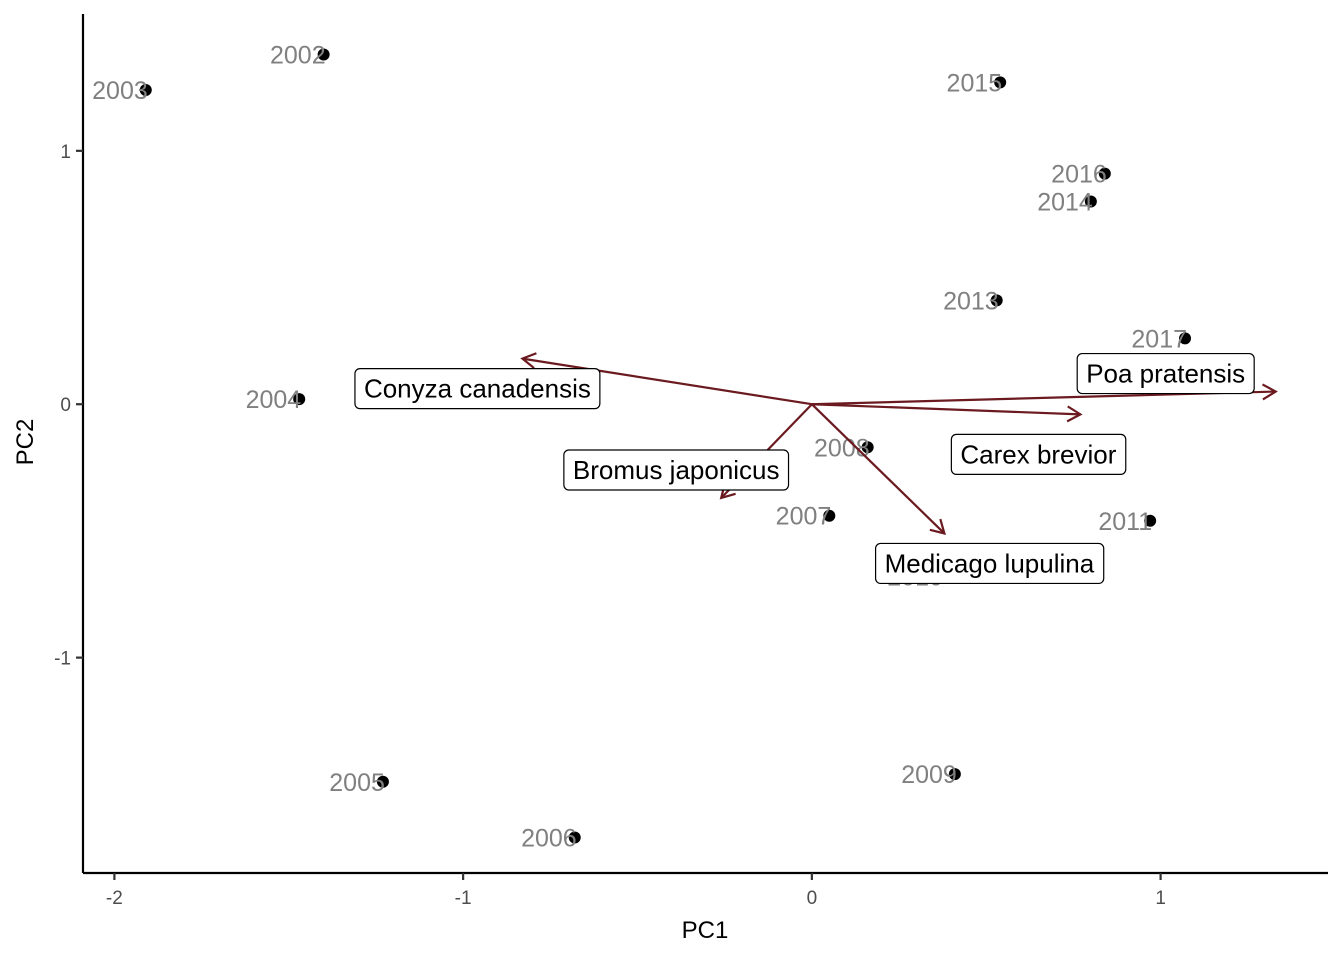 The height and width of the screenshot is (960, 1344). What do you see at coordinates (975, 83) in the screenshot?
I see `score-label: 2015` at bounding box center [975, 83].